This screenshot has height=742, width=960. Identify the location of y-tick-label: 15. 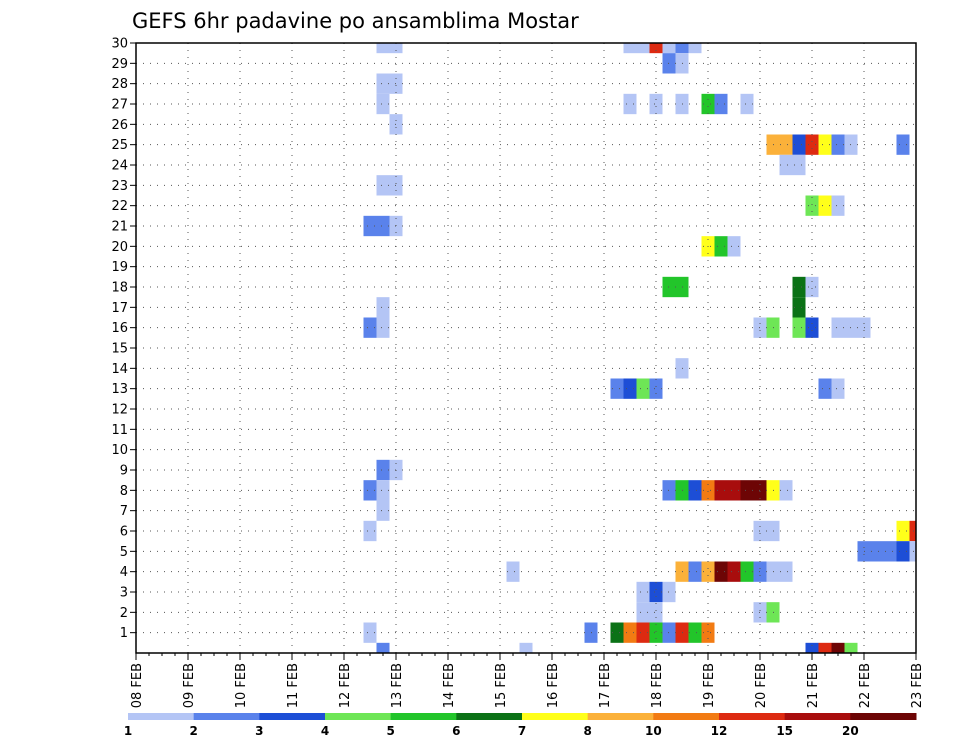
(119, 349).